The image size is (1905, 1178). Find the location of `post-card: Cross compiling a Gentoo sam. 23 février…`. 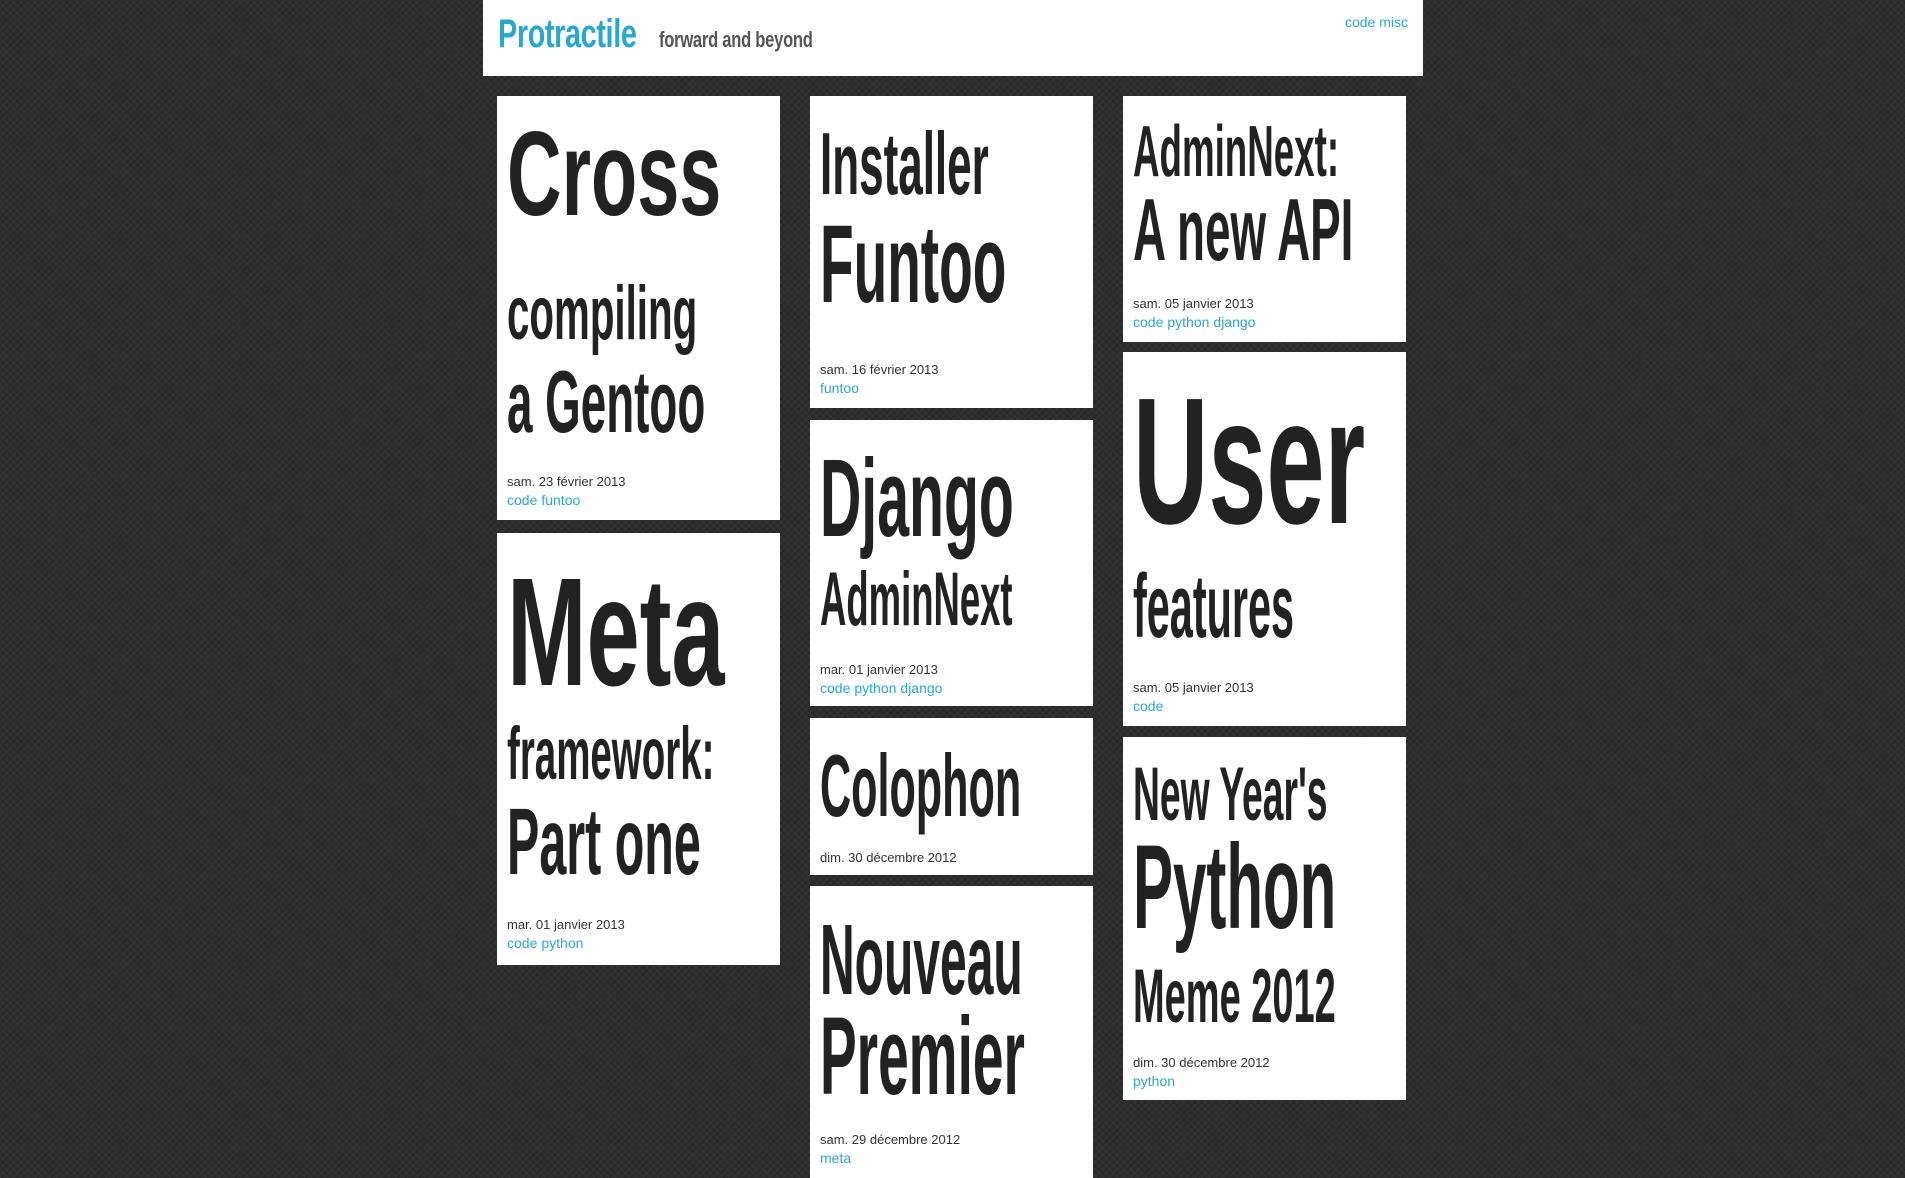

post-card: Cross compiling a Gentoo sam. 23 février… is located at coordinates (638, 308).